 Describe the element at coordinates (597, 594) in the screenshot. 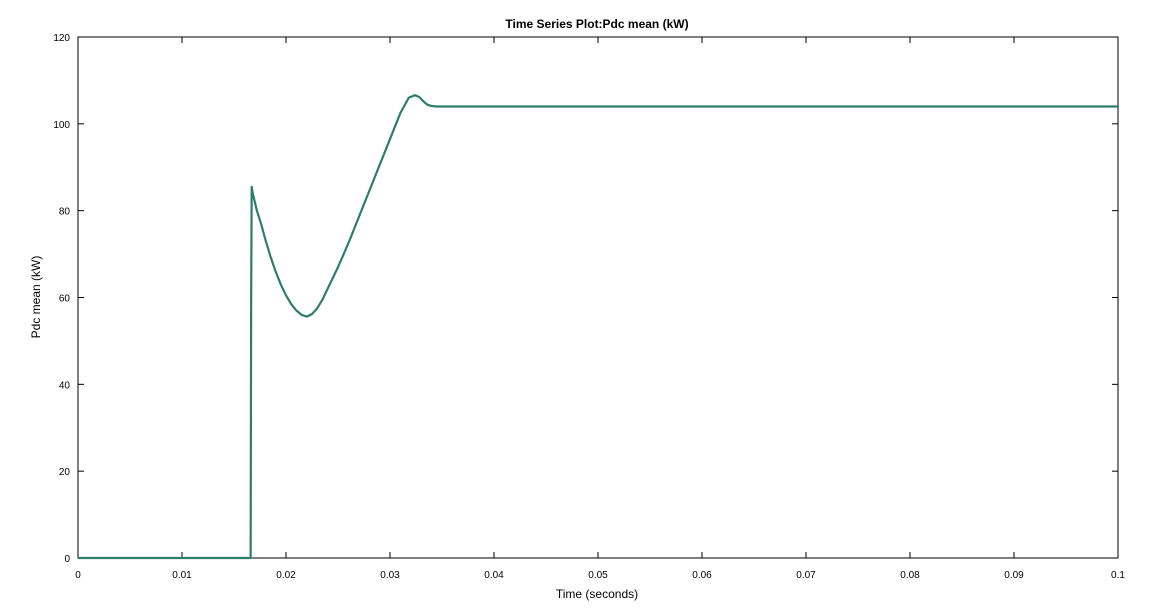

I see `x-axis-label: Time (seconds)` at that location.